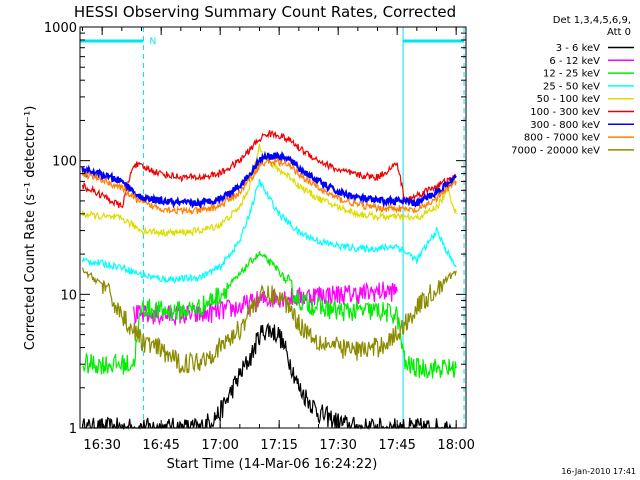 The height and width of the screenshot is (480, 640). I want to click on y-tick-label: 1, so click(73, 429).